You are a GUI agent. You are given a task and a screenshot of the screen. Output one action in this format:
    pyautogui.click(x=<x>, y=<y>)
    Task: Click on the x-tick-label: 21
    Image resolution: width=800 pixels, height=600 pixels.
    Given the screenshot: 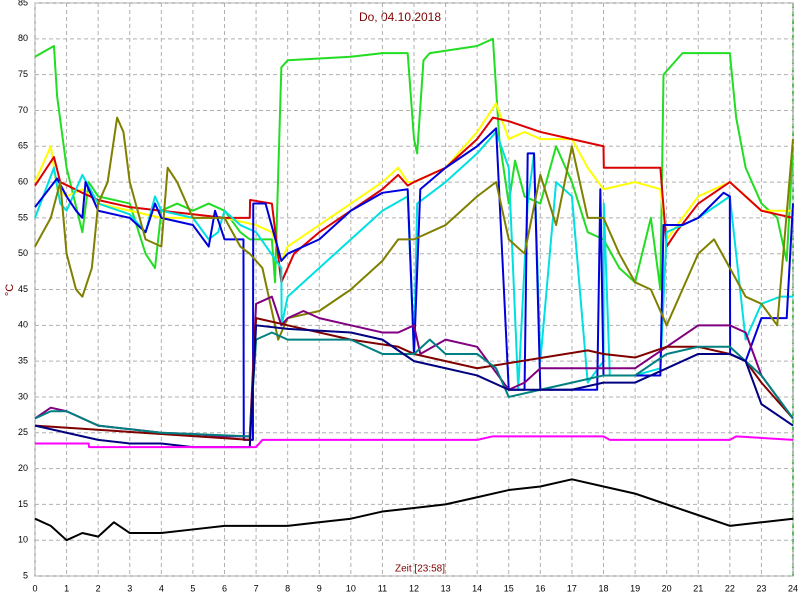 What is the action you would take?
    pyautogui.click(x=698, y=588)
    